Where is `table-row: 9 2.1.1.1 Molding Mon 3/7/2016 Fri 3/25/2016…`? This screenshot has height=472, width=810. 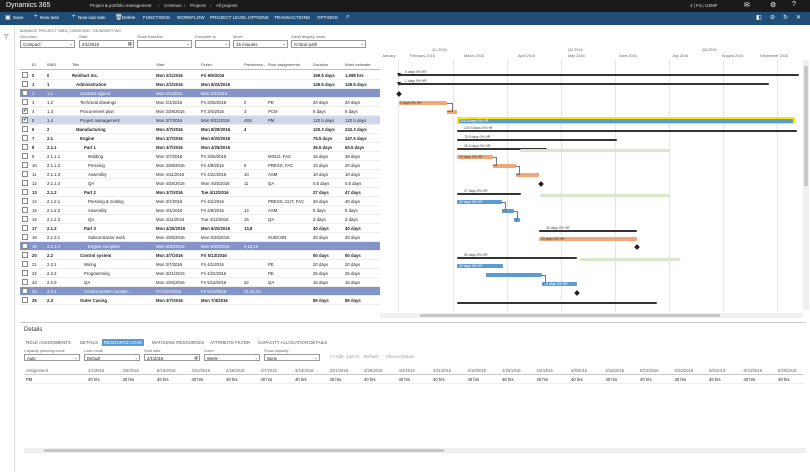 table-row: 9 2.1.1.1 Molding Mon 3/7/2016 Fri 3/25/2016… is located at coordinates (200, 156).